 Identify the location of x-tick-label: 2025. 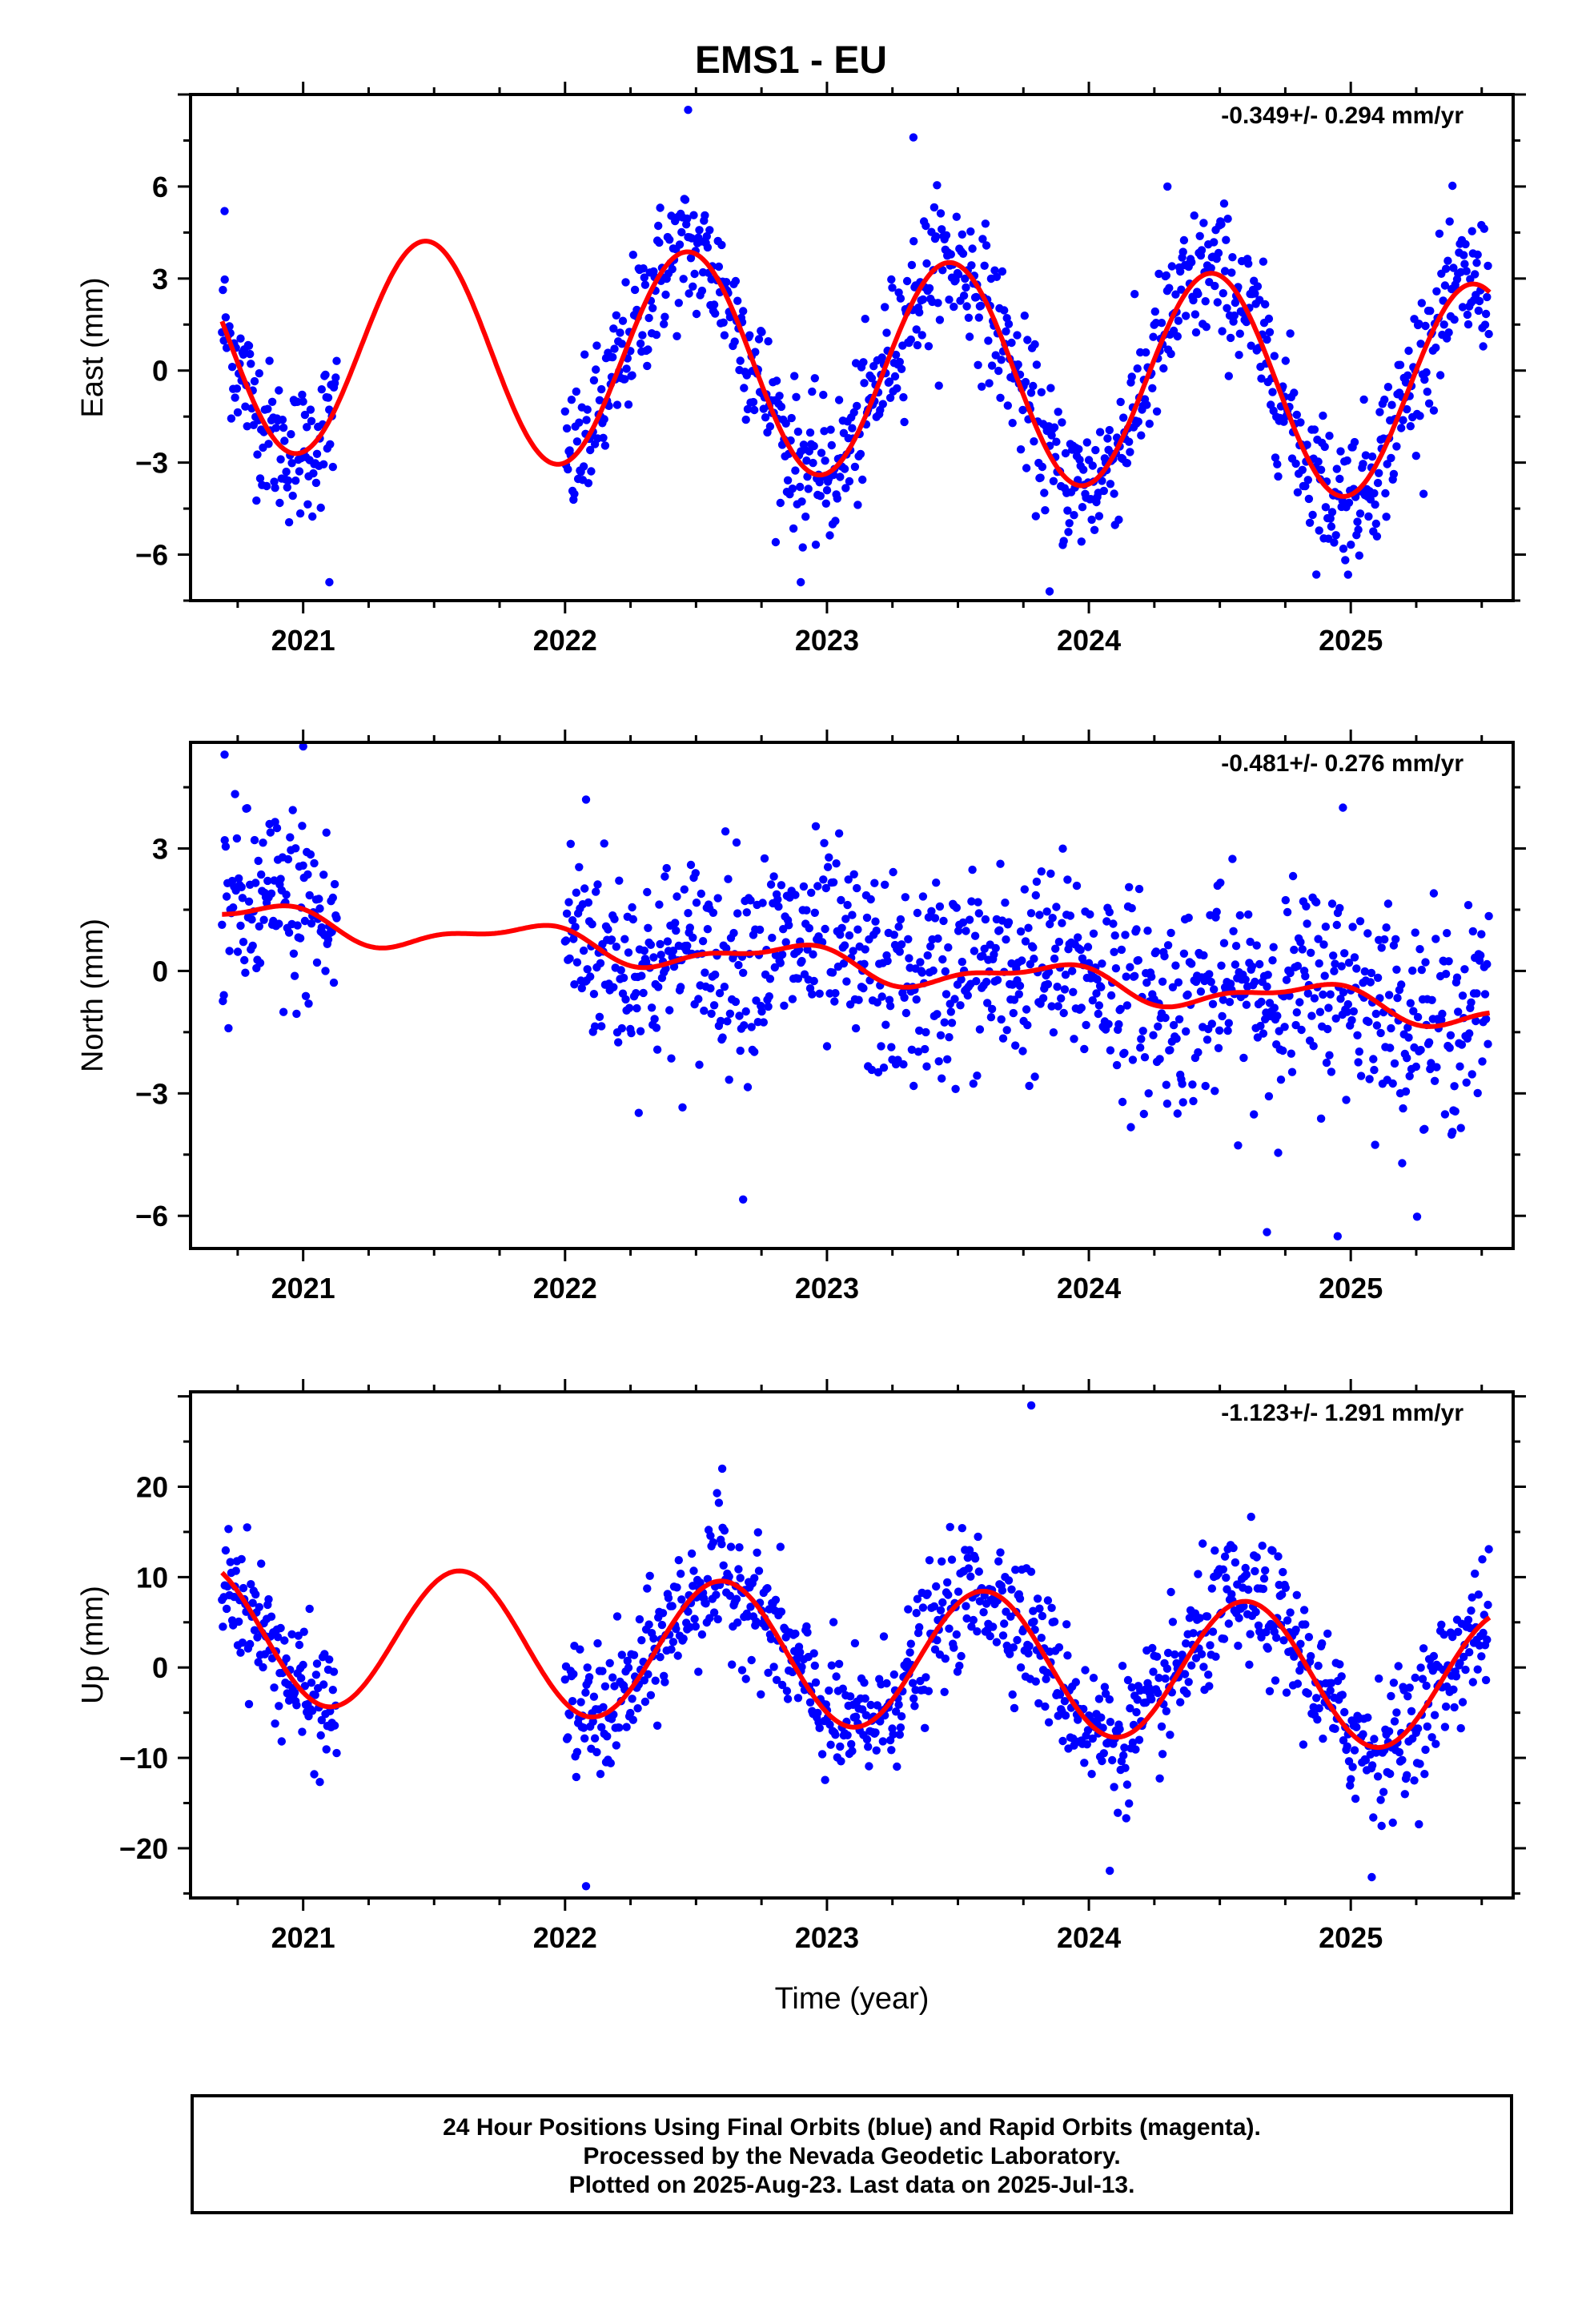
(1351, 1938).